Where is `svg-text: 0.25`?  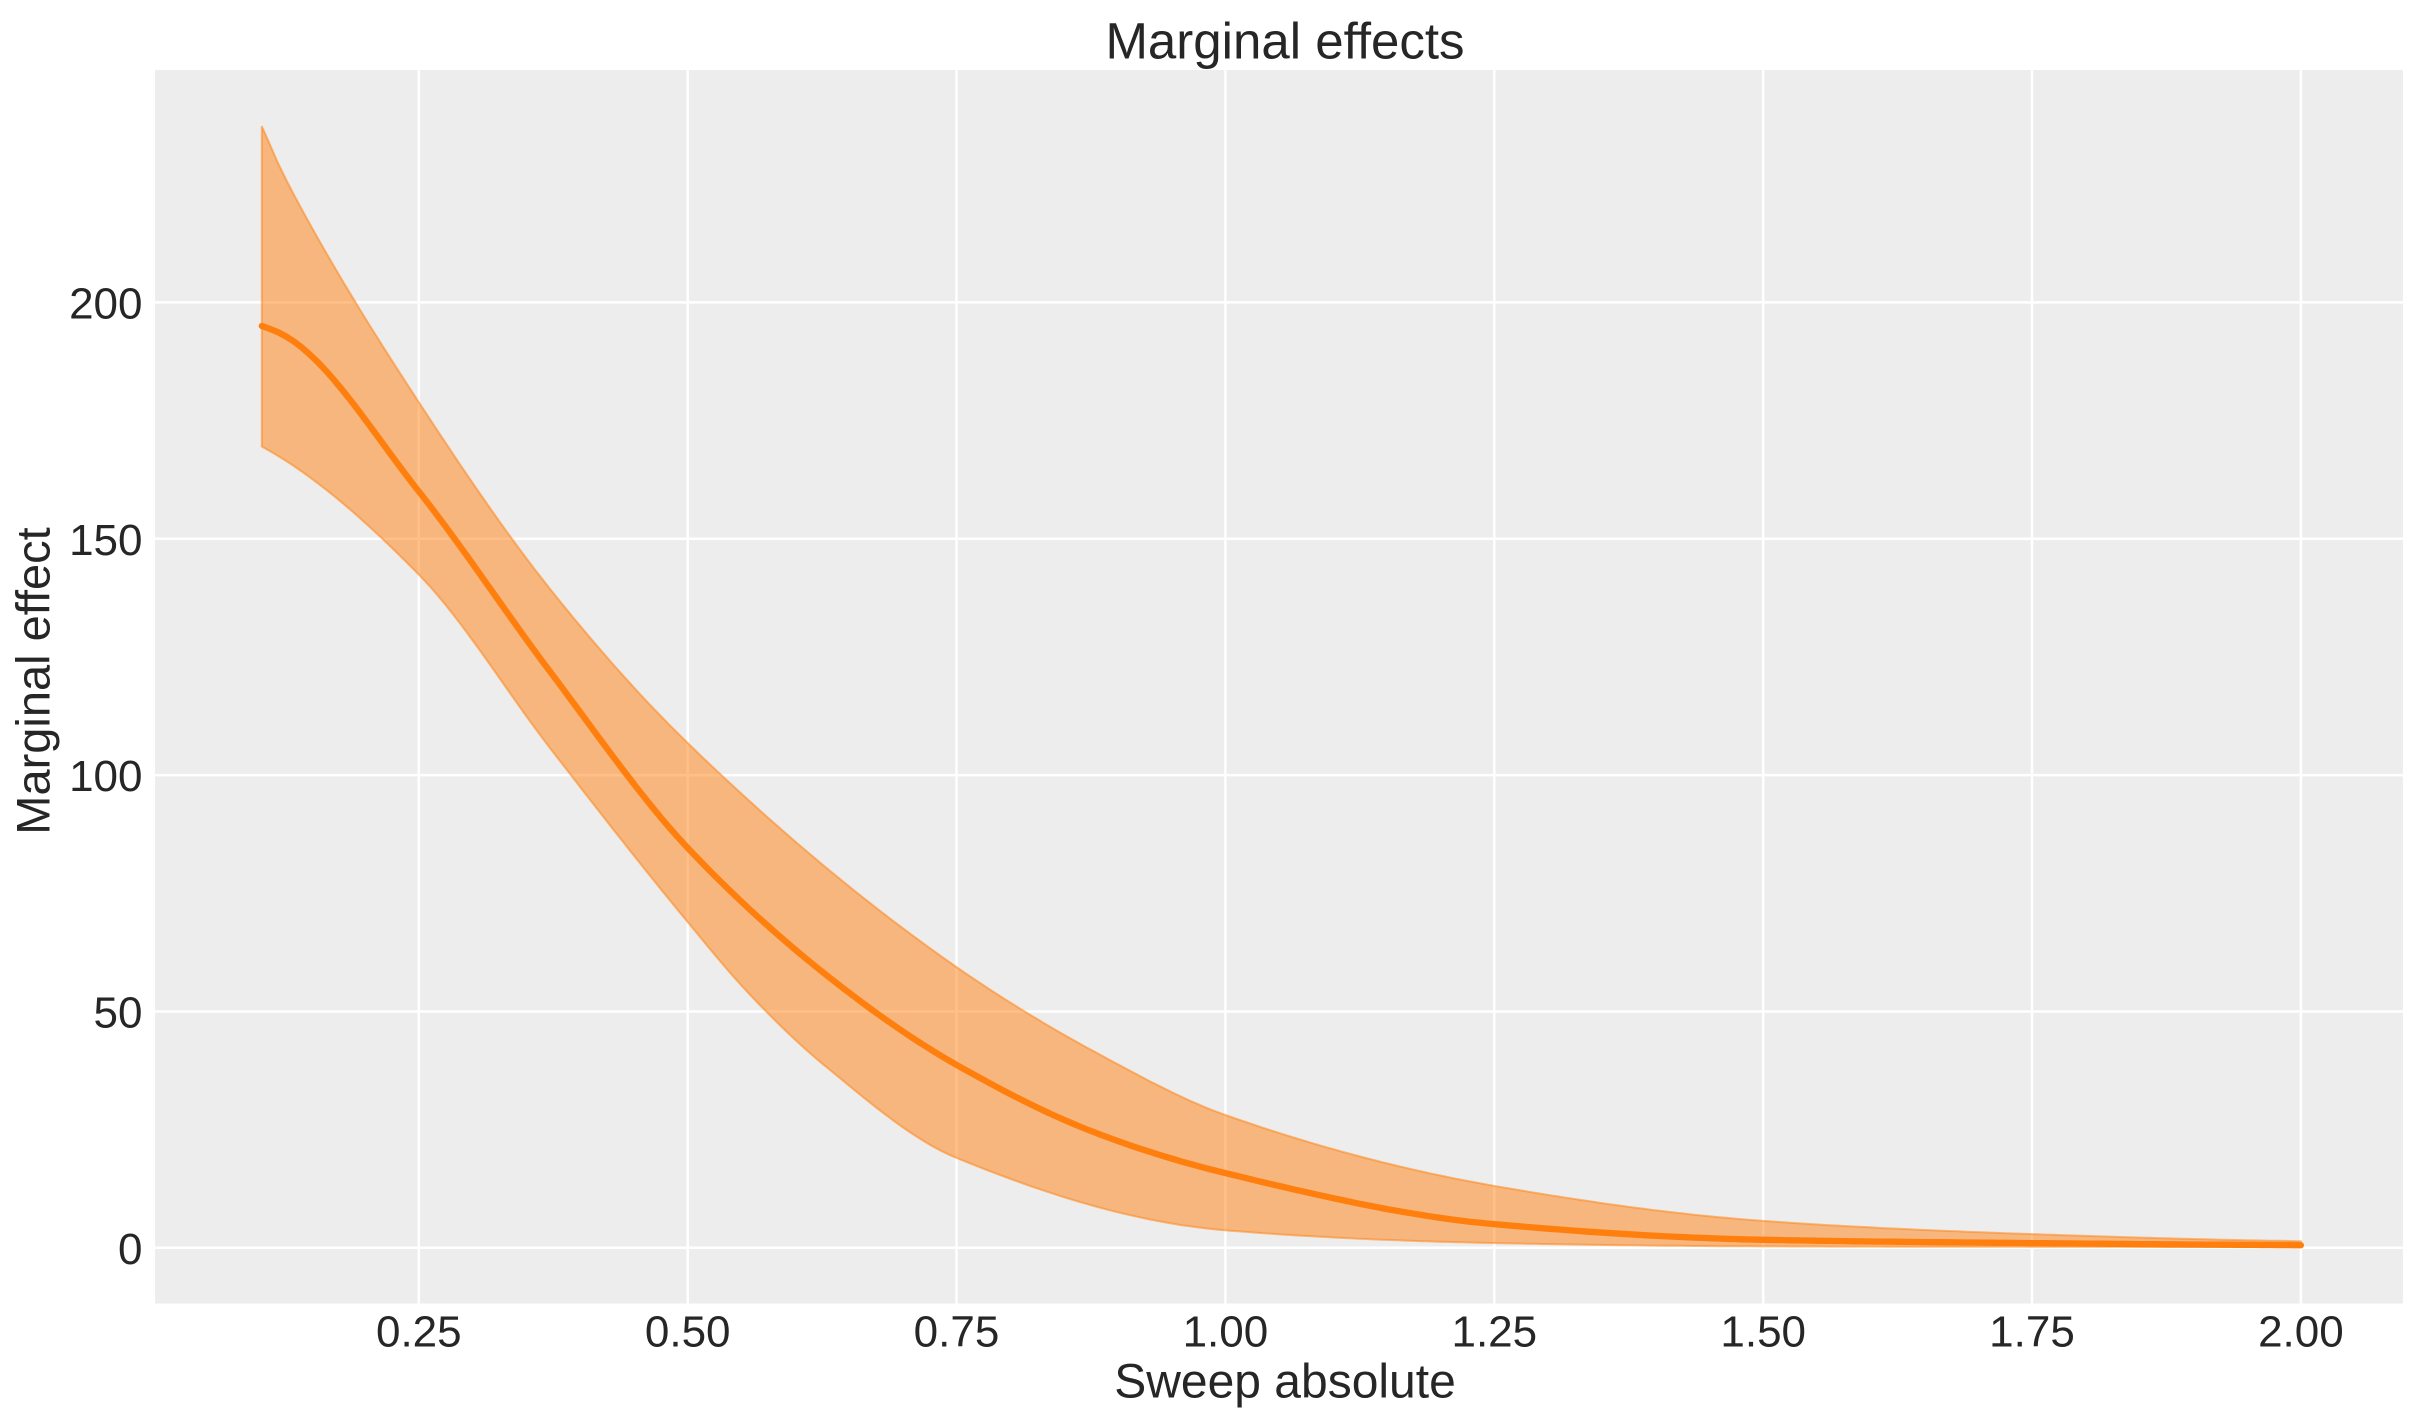 svg-text: 0.25 is located at coordinates (419, 1331).